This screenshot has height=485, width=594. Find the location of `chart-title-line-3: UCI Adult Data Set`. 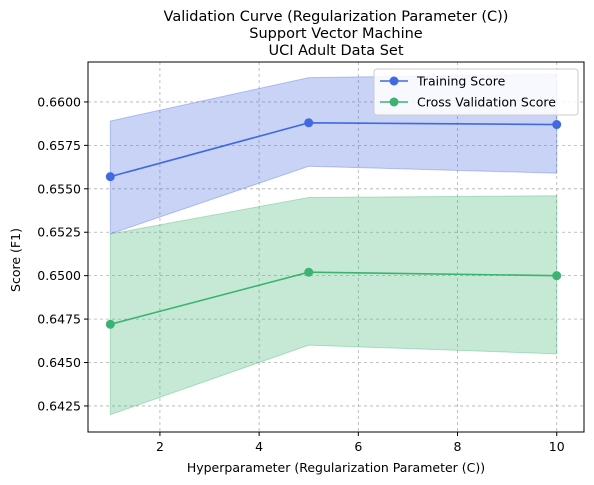

chart-title-line-3: UCI Adult Data Set is located at coordinates (335, 51).